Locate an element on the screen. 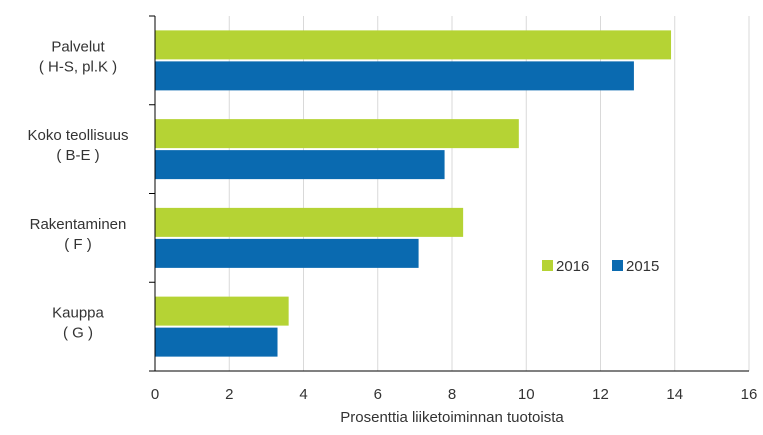  category-label: Palvelut is located at coordinates (78, 46).